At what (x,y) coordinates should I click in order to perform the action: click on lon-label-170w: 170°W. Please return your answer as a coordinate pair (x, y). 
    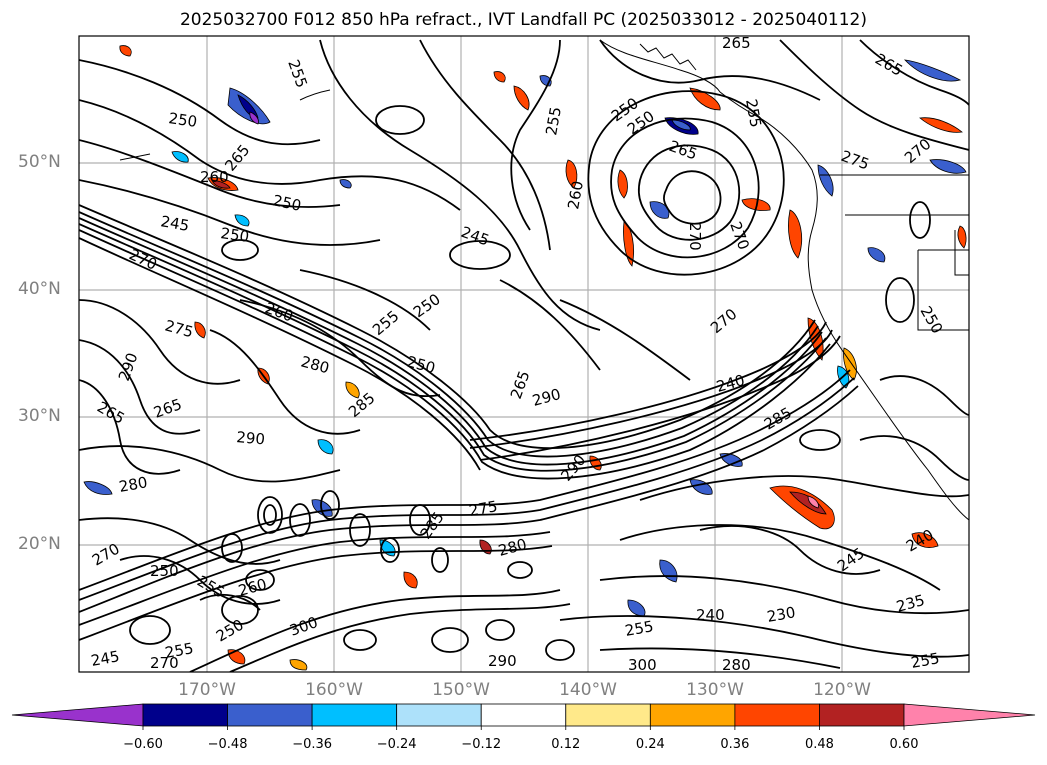
    Looking at the image, I should click on (207, 690).